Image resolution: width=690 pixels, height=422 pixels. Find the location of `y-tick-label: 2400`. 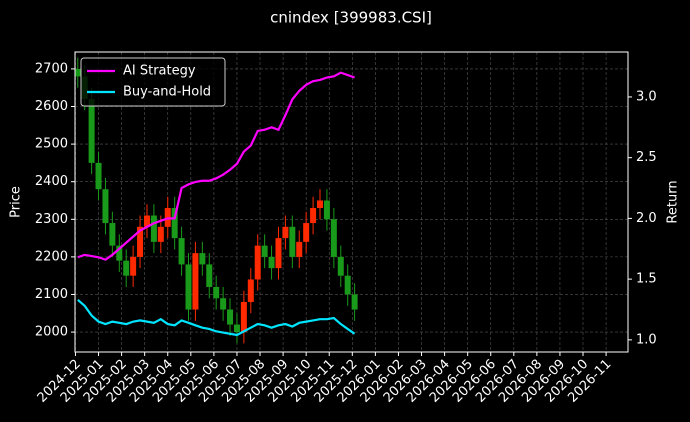

y-tick-label: 2400 is located at coordinates (51, 181).